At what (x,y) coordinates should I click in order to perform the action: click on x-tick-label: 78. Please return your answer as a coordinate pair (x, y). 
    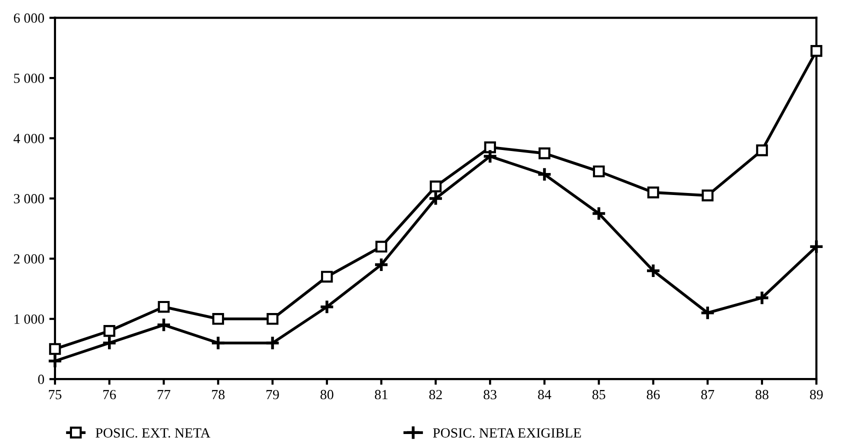
    Looking at the image, I should click on (218, 395).